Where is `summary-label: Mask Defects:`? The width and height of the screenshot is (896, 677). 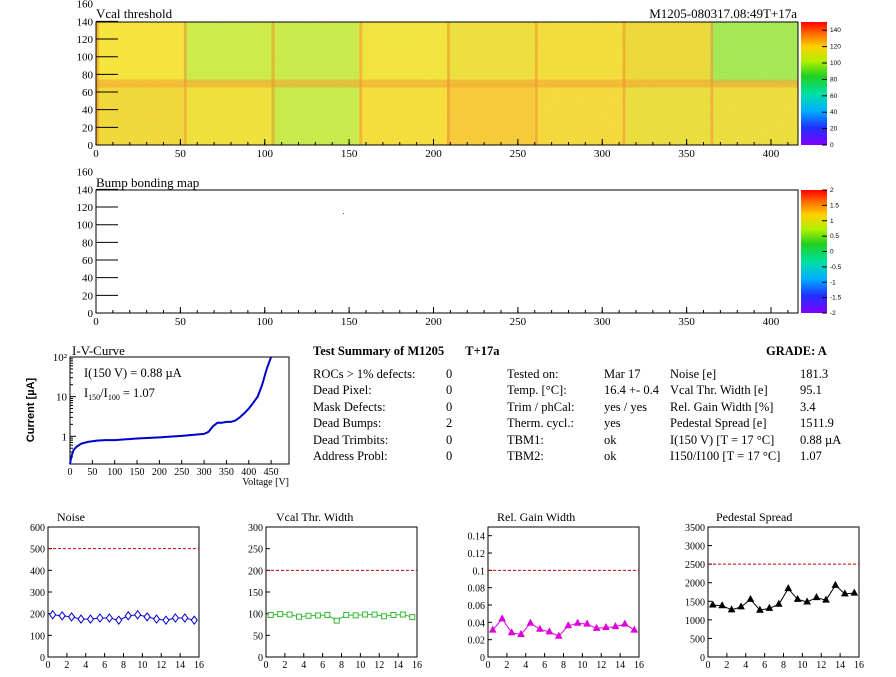
summary-label: Mask Defects: is located at coordinates (349, 406).